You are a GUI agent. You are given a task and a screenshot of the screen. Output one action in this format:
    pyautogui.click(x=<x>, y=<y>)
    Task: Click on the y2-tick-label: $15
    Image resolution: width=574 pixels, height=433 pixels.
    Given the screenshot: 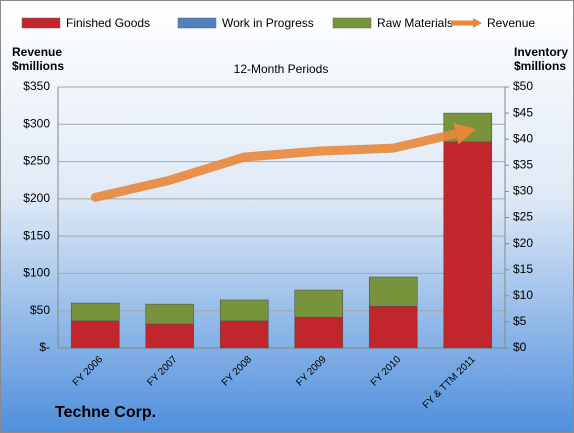 What is the action you would take?
    pyautogui.click(x=523, y=269)
    